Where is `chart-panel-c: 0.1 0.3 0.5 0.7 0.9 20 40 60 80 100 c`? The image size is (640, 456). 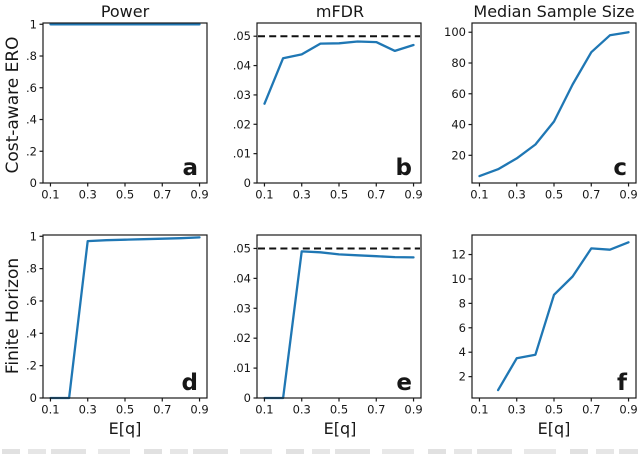
chart-panel-c: 0.1 0.3 0.5 0.7 0.9 20 40 60 80 100 c is located at coordinates (541, 112).